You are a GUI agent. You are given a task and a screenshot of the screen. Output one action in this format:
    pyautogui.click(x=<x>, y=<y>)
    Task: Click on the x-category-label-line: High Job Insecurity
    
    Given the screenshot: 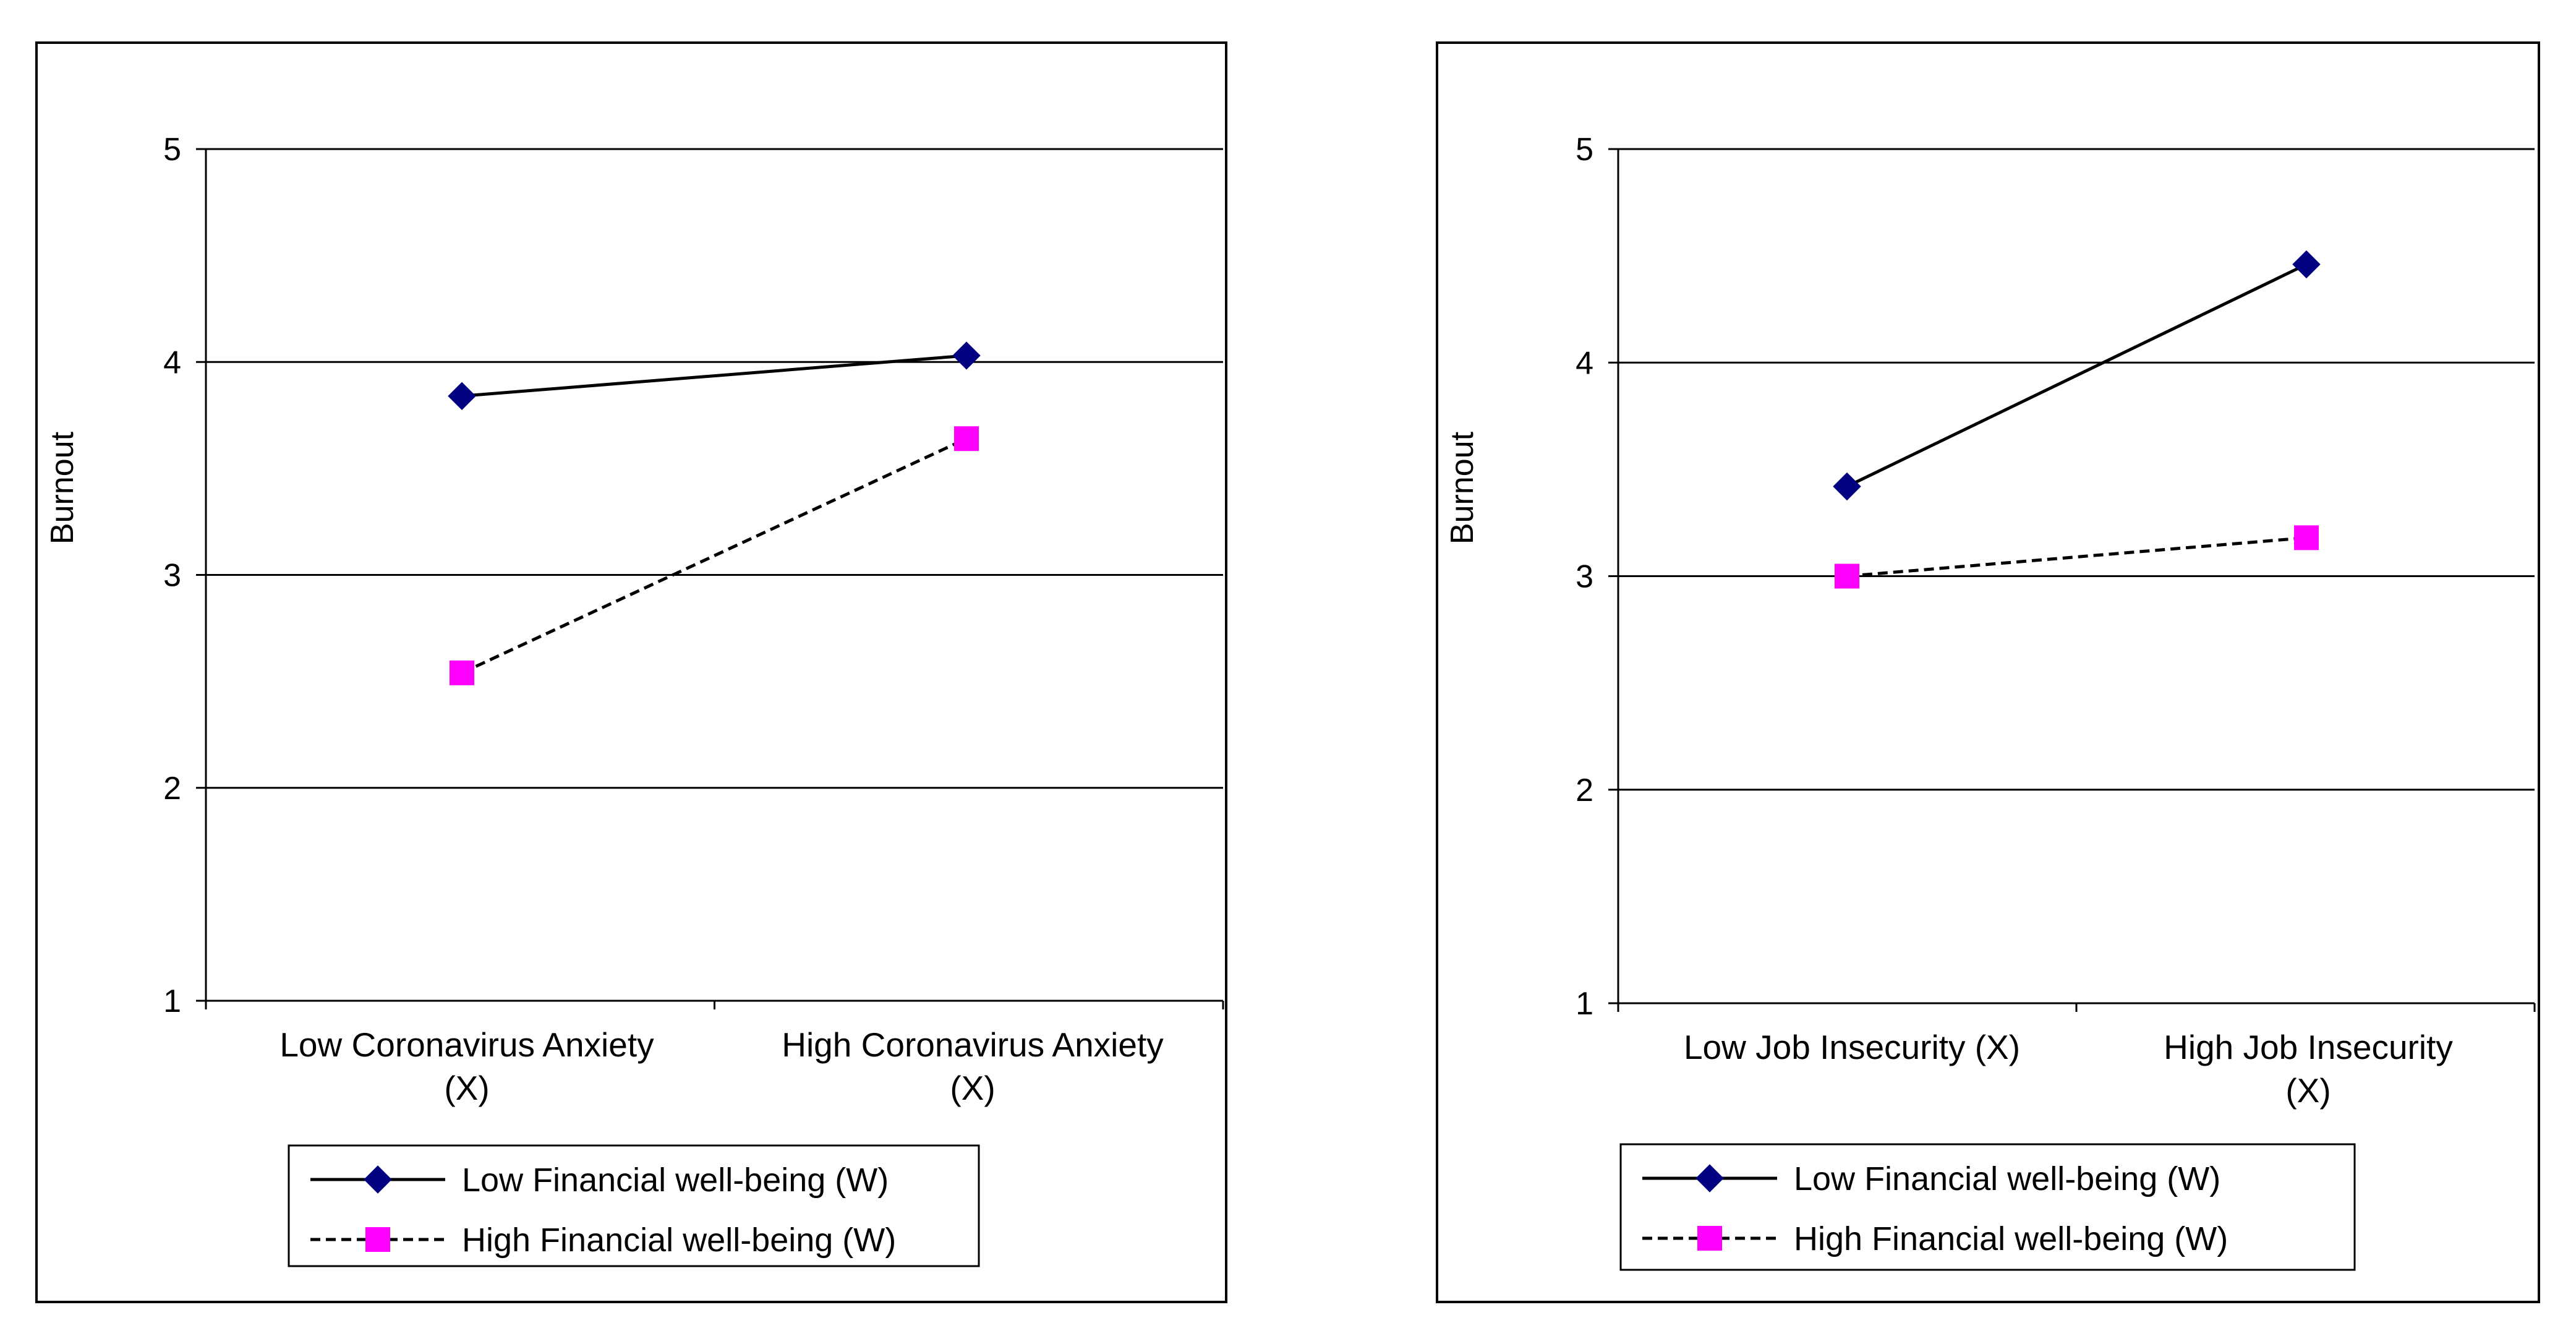 What is the action you would take?
    pyautogui.click(x=2308, y=1047)
    